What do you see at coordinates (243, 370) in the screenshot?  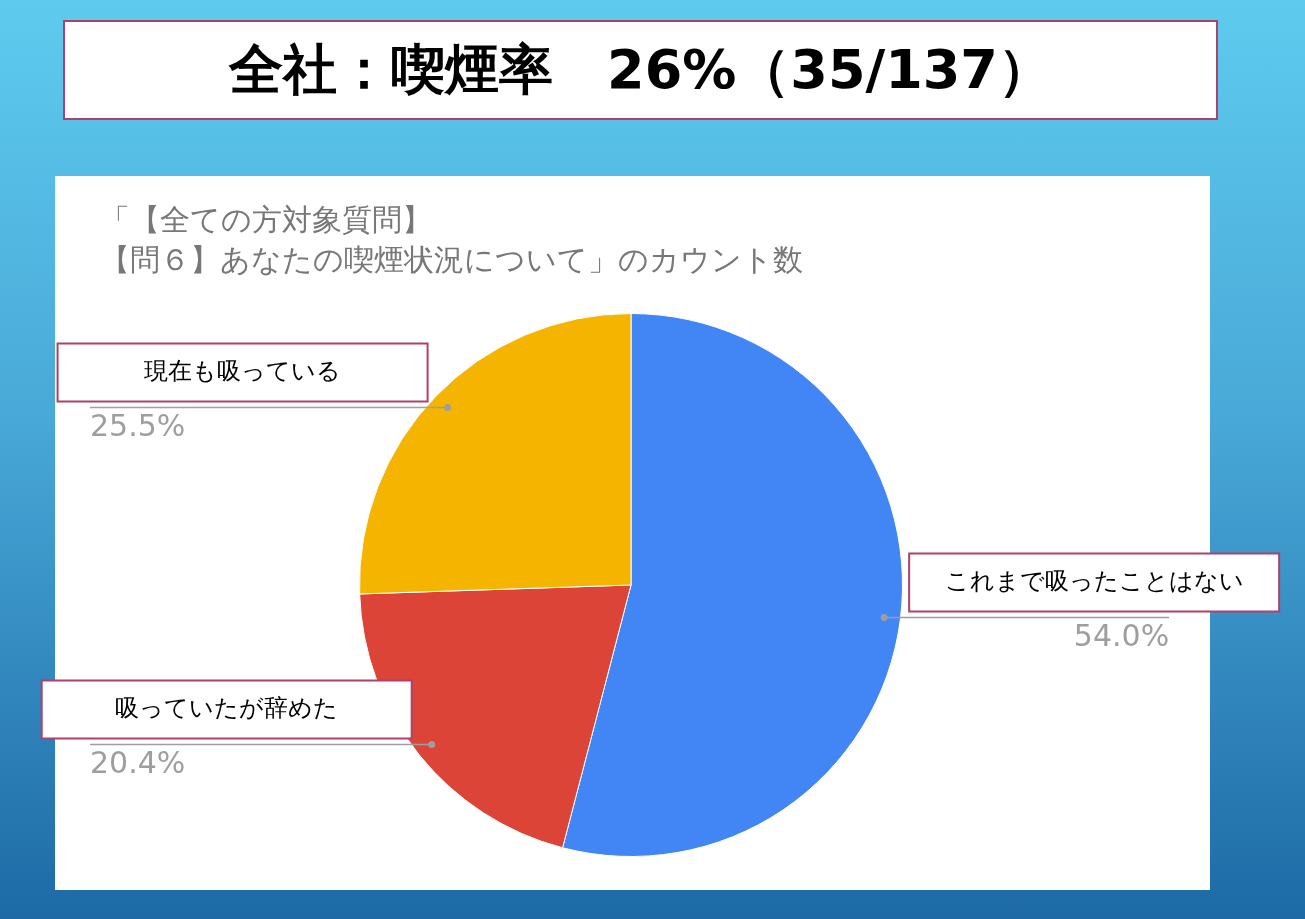 I see `slice-label: 現在も吸っている` at bounding box center [243, 370].